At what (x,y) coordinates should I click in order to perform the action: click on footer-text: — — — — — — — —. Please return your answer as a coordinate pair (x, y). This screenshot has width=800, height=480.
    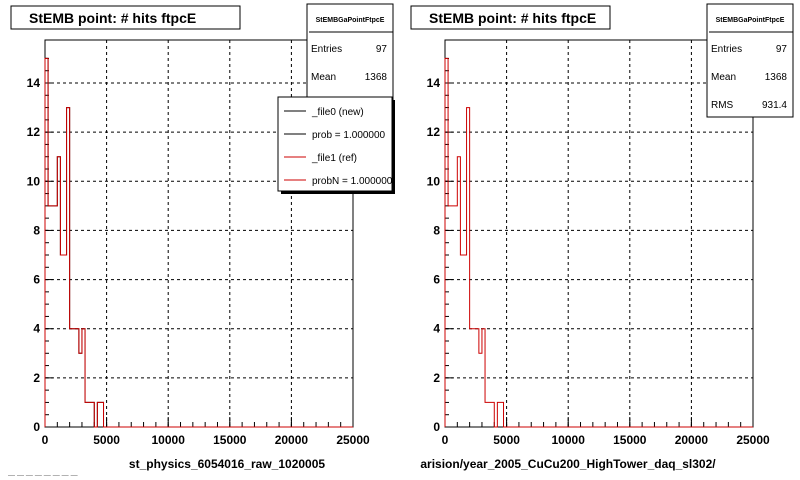
    Looking at the image, I should click on (43, 475).